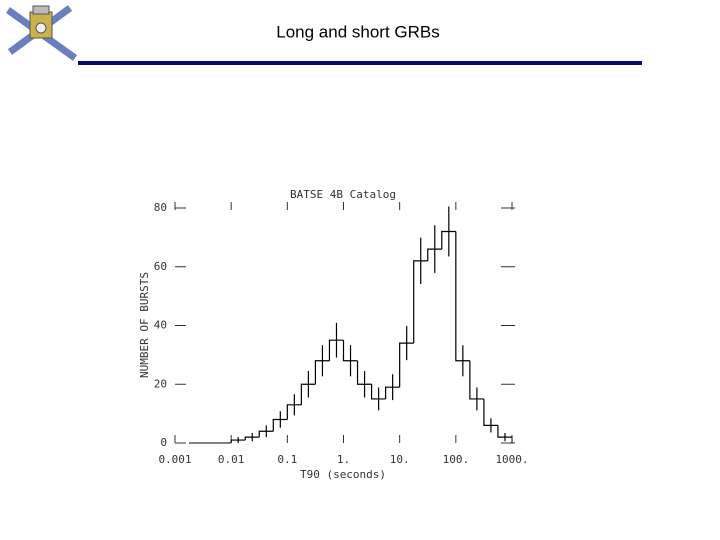 The height and width of the screenshot is (540, 720). Describe the element at coordinates (511, 459) in the screenshot. I see `x-tick-label: 1000.` at that location.